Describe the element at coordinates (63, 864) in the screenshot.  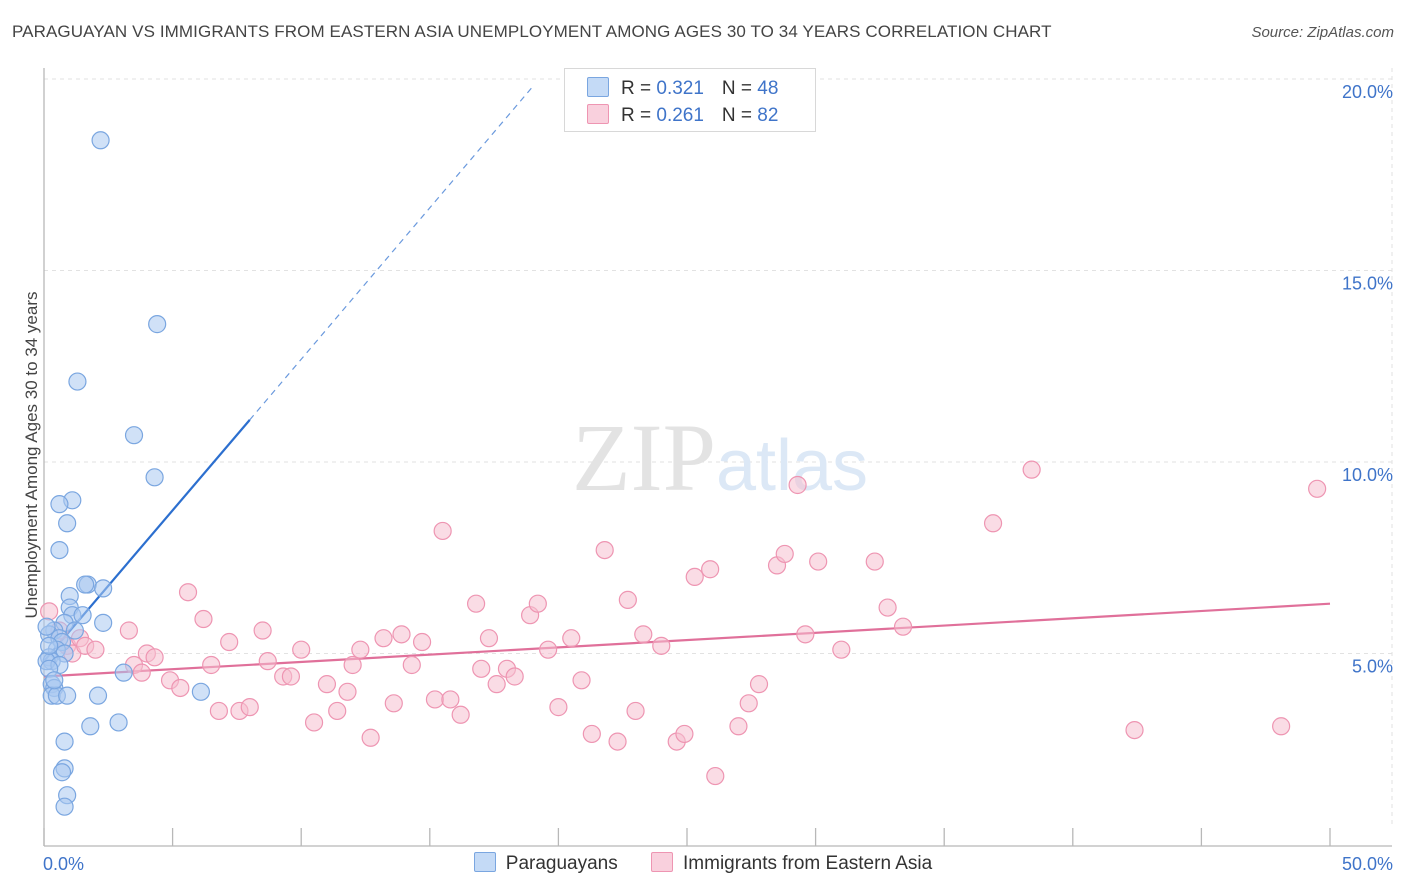
I see `x-tick-label: 0.0%` at that location.